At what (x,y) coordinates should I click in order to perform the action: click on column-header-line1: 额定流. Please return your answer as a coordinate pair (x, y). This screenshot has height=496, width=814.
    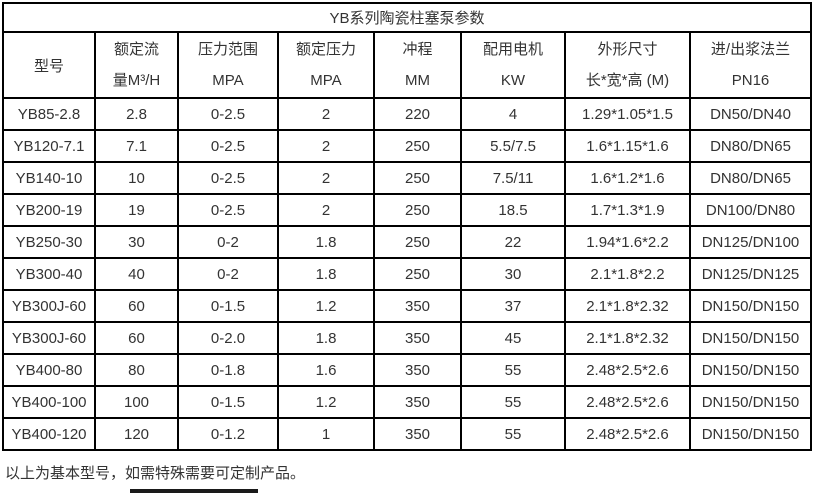
    Looking at the image, I should click on (136, 49).